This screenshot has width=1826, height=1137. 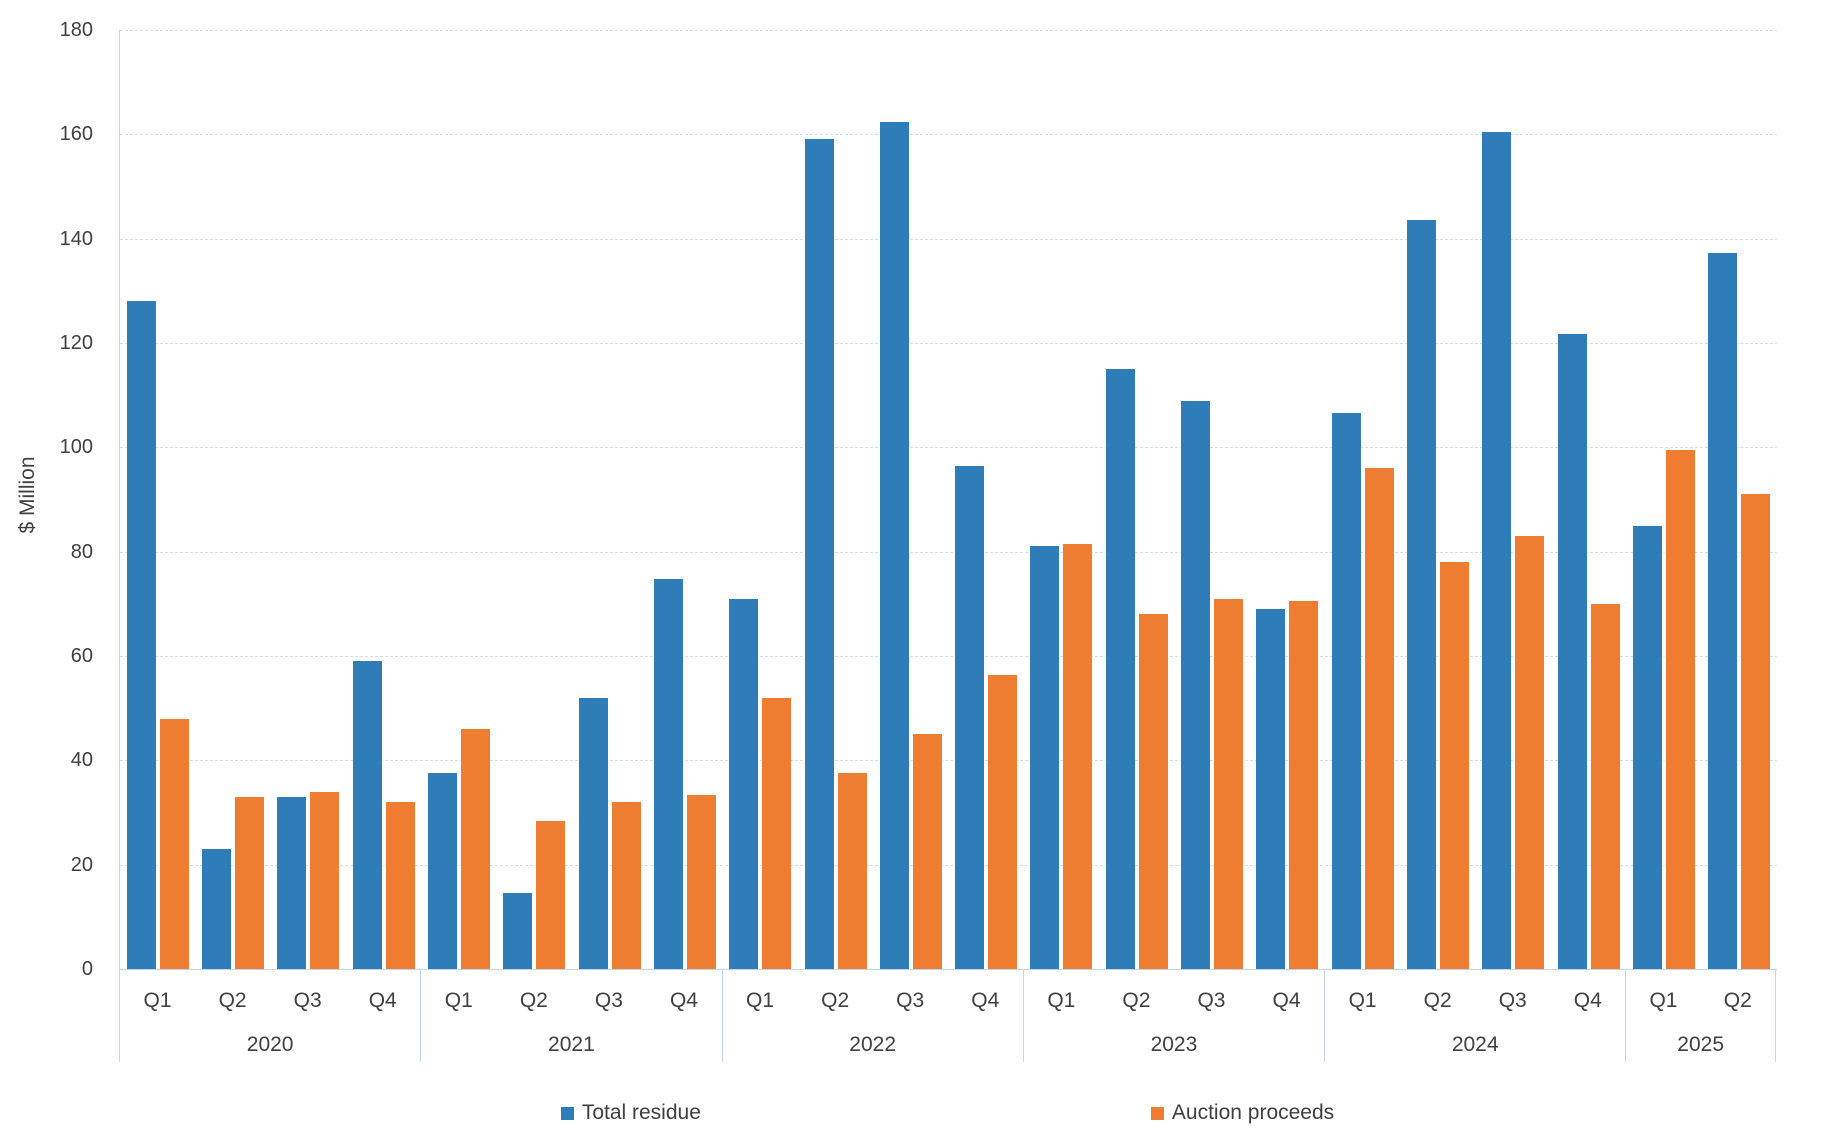 What do you see at coordinates (1304, 785) in the screenshot?
I see `bar-auction-proceeds-2023-Q4` at bounding box center [1304, 785].